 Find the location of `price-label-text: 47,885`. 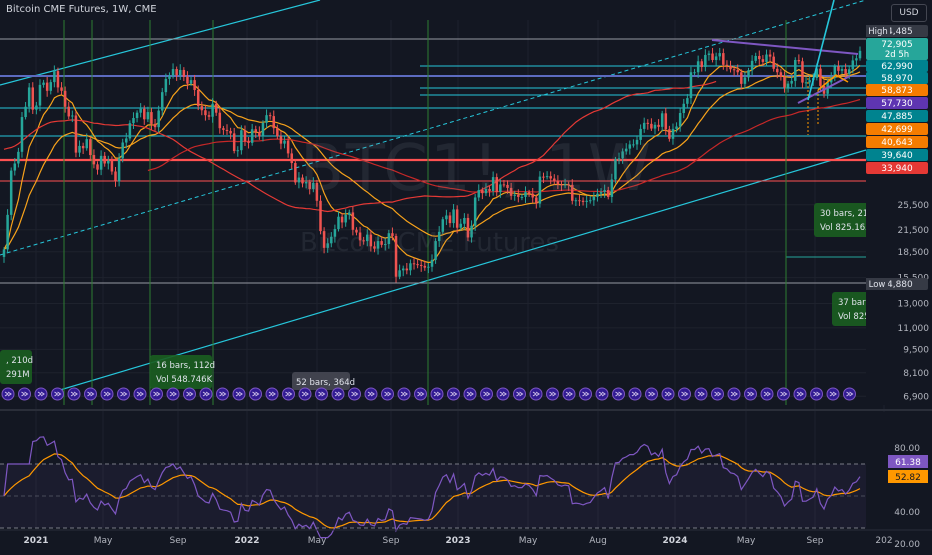

price-label-text: 47,885 is located at coordinates (897, 117).